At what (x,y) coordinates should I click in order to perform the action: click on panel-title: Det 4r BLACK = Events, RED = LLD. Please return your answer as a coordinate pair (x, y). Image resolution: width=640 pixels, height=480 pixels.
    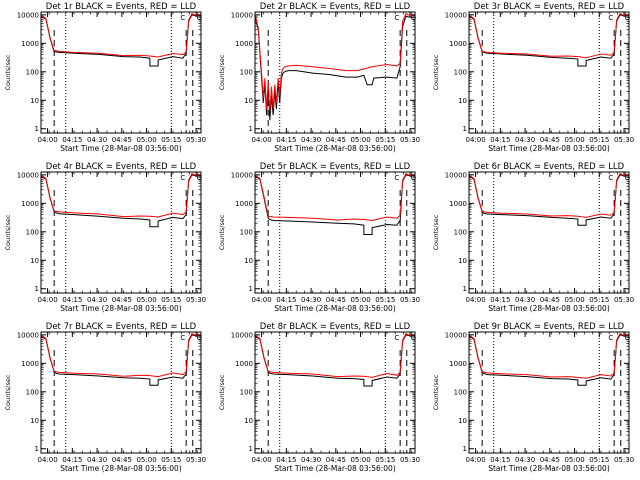
    Looking at the image, I should click on (121, 167).